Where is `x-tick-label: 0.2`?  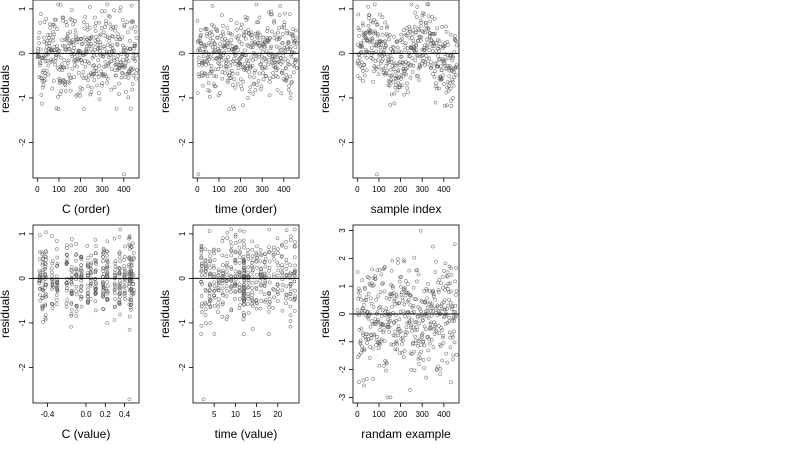 x-tick-label: 0.2 is located at coordinates (106, 414).